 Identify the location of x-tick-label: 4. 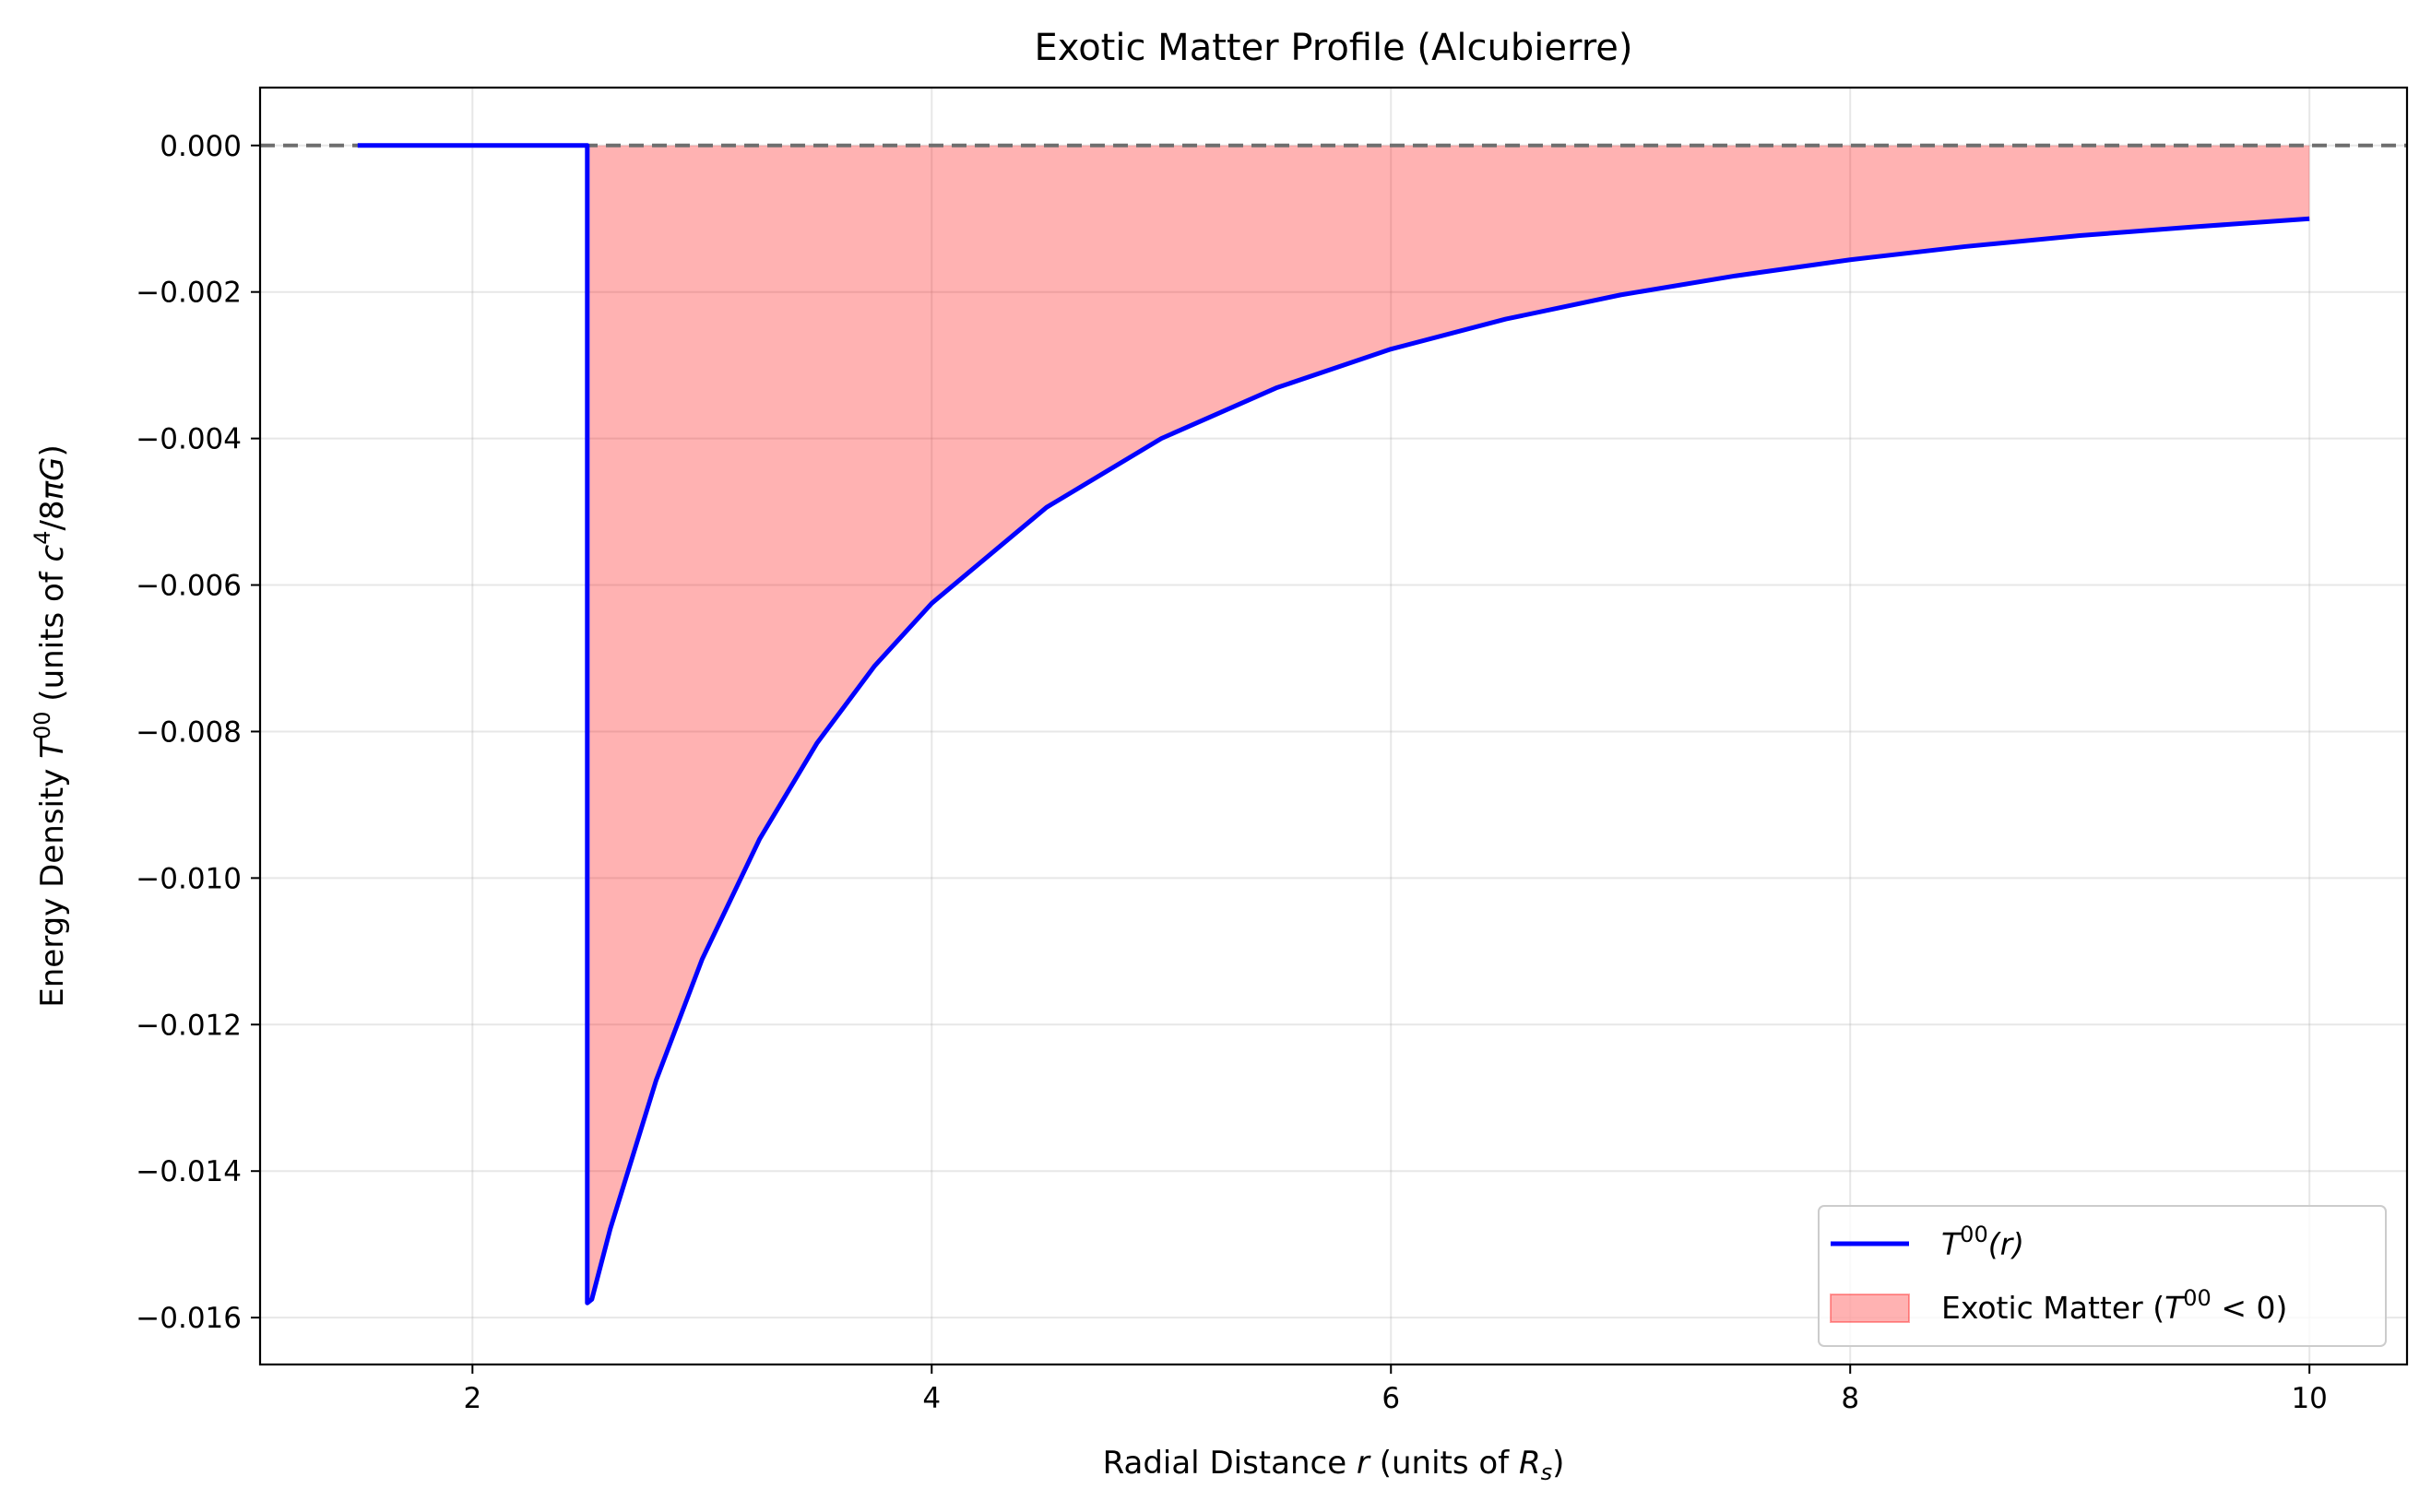
(932, 1398).